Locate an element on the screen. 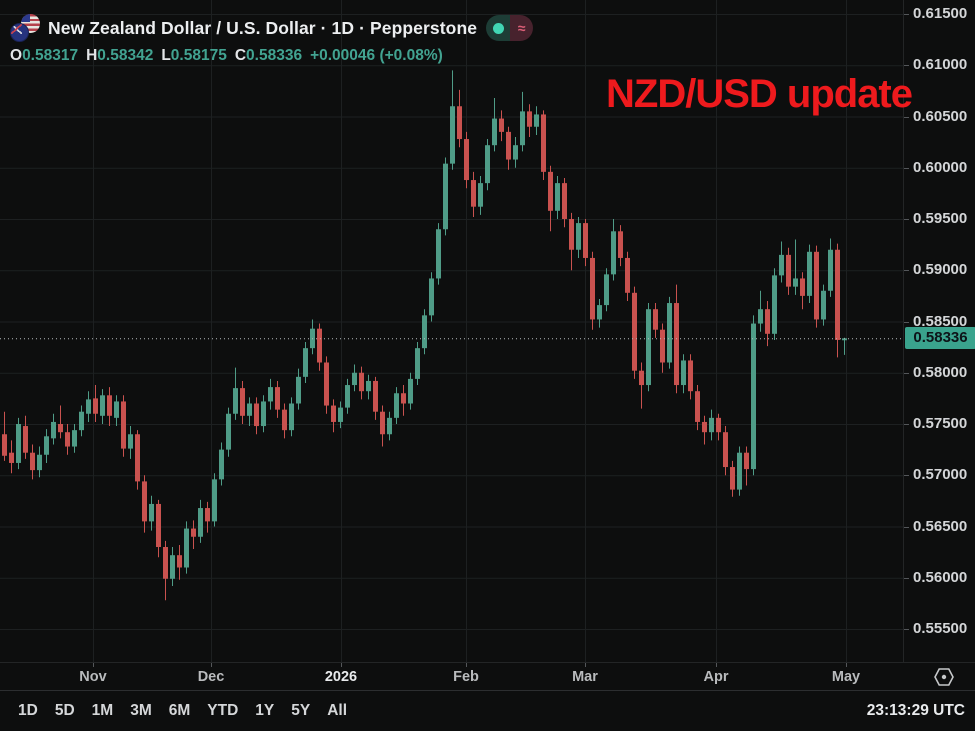  axis-settings-gear-icon is located at coordinates (944, 677).